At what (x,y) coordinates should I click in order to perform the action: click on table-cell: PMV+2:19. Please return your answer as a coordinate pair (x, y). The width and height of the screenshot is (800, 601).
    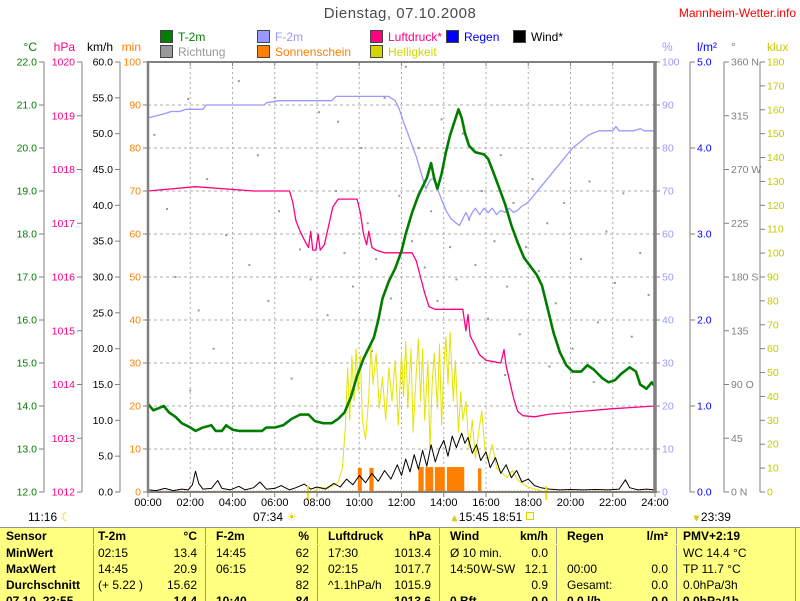
    Looking at the image, I should click on (736, 536).